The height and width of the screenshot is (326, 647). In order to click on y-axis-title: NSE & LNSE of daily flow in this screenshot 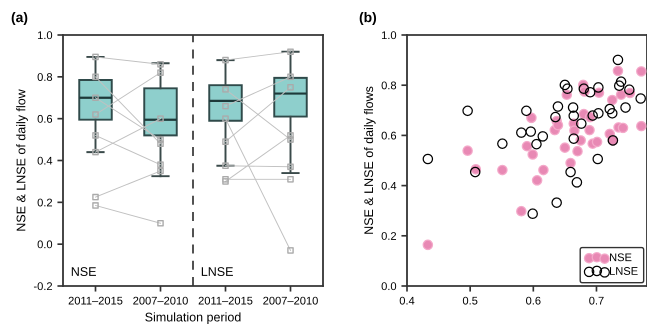, I will do `click(22, 160)`.